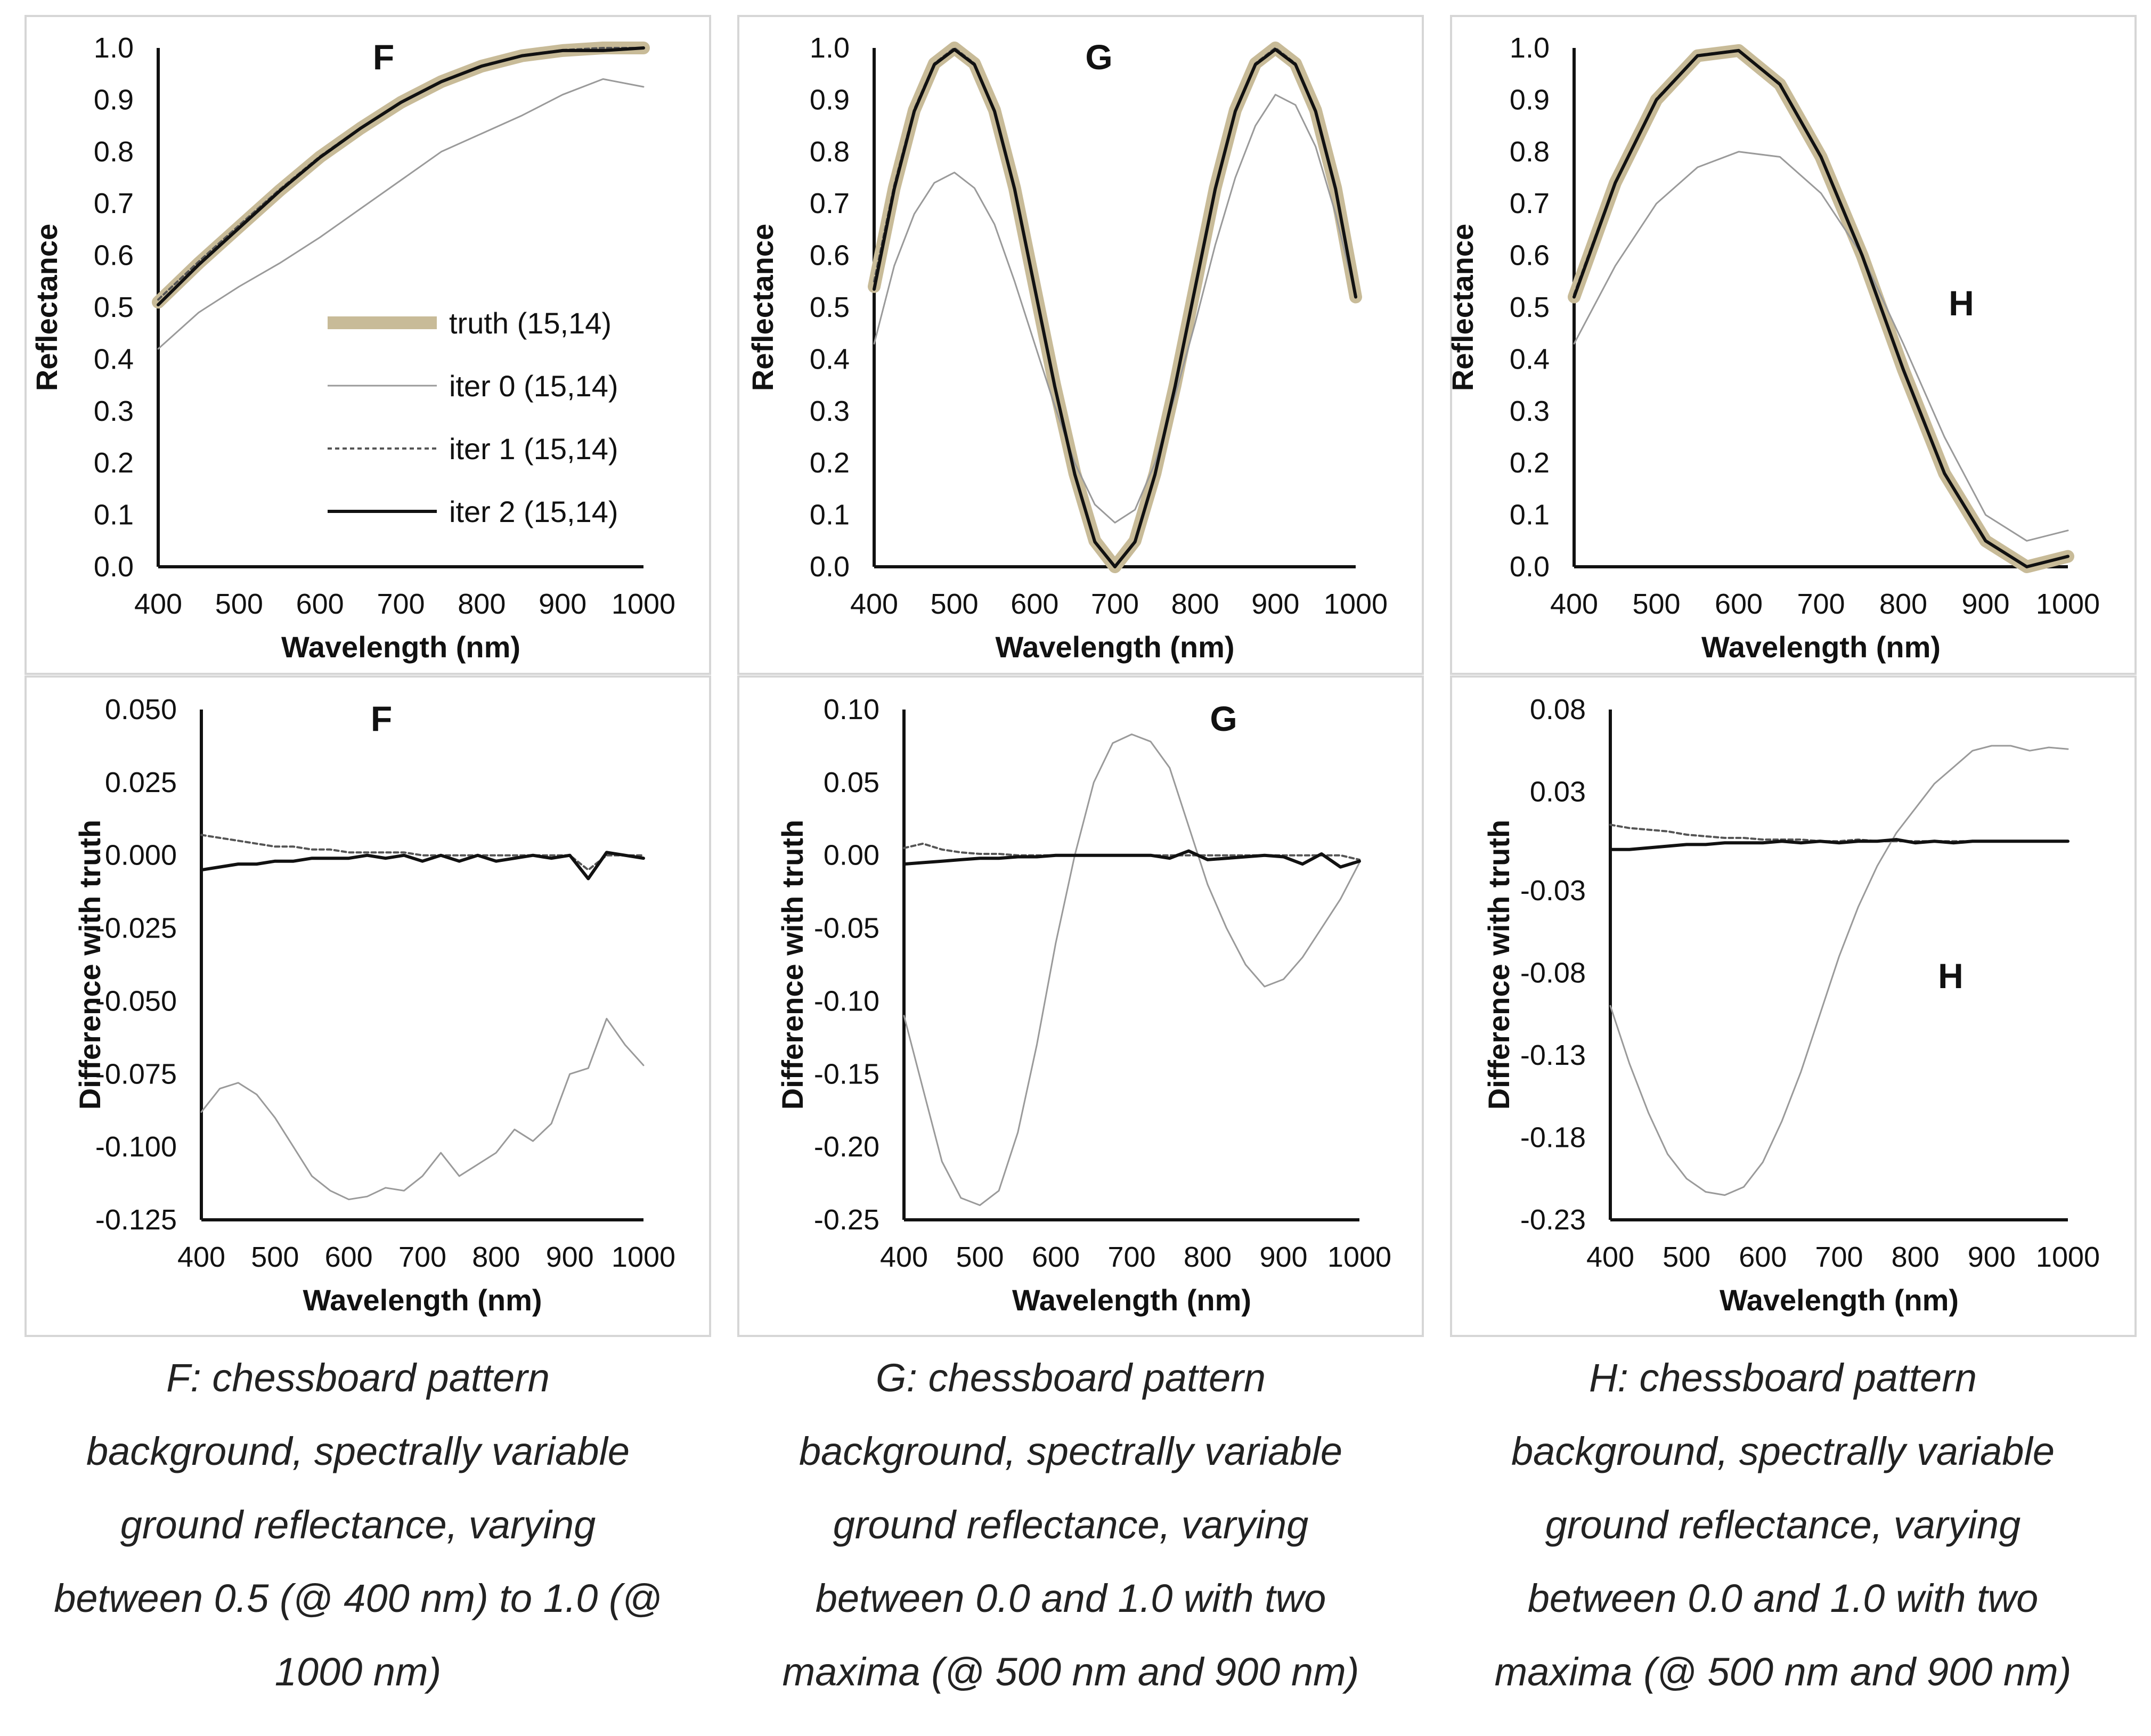 The height and width of the screenshot is (1736, 2151). I want to click on y-tick-label: -0.20, so click(846, 1147).